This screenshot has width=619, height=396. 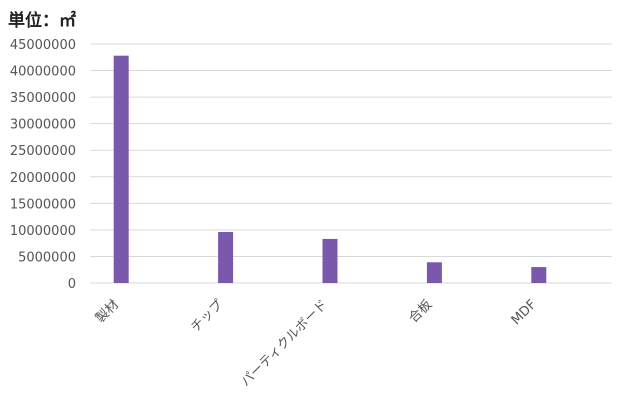 What do you see at coordinates (43, 72) in the screenshot?
I see `y-tick-label: 40000000` at bounding box center [43, 72].